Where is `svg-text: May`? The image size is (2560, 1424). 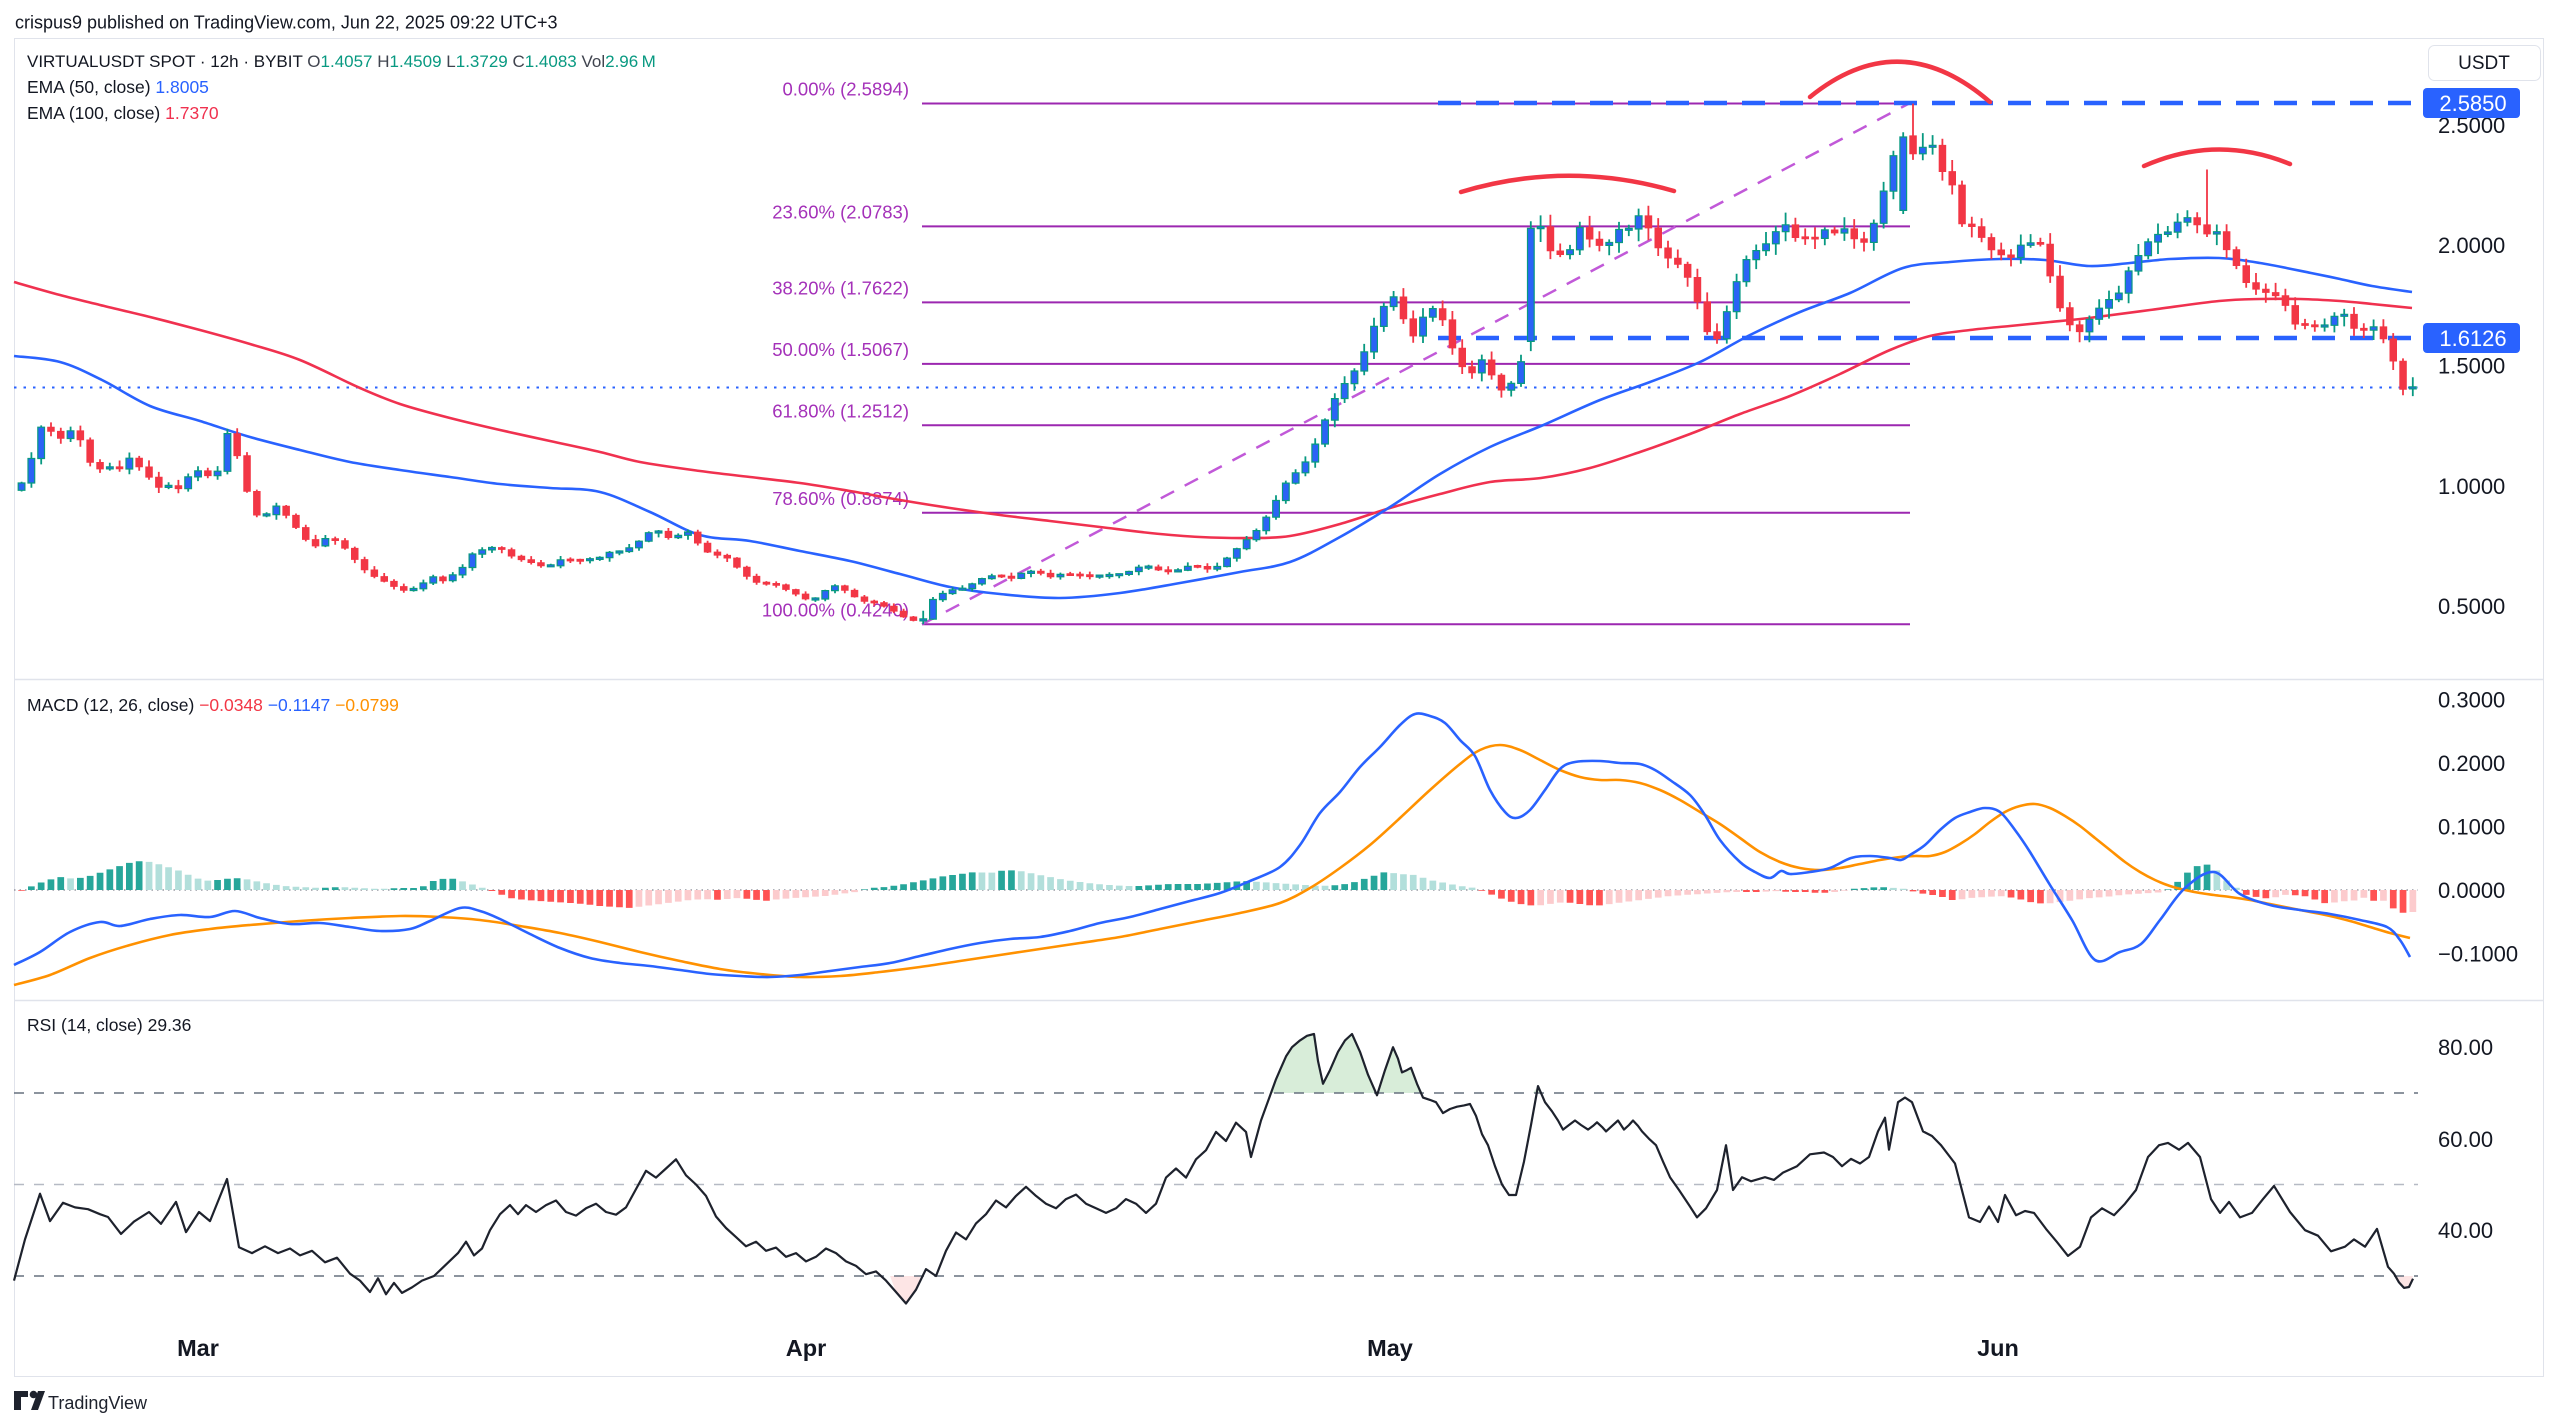 svg-text: May is located at coordinates (1390, 1348).